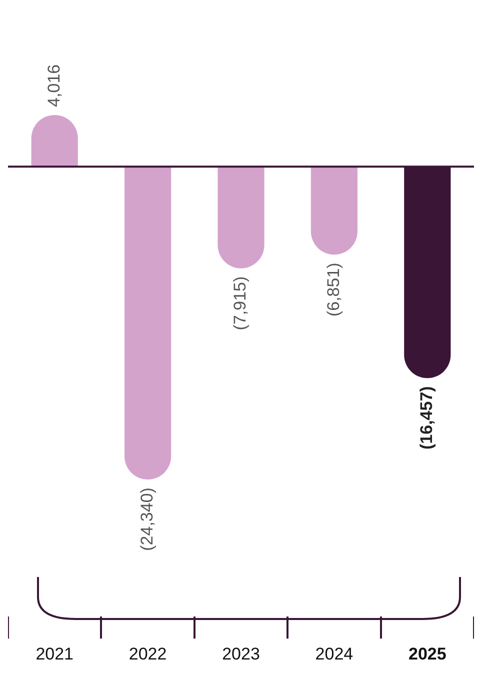 The height and width of the screenshot is (679, 482). What do you see at coordinates (240, 303) in the screenshot?
I see `data-label: (7,915)` at bounding box center [240, 303].